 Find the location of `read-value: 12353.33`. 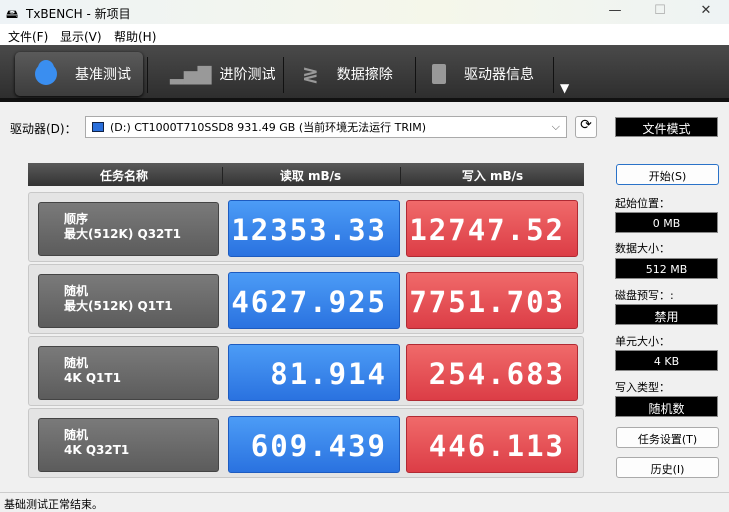

read-value: 12353.33 is located at coordinates (314, 228).